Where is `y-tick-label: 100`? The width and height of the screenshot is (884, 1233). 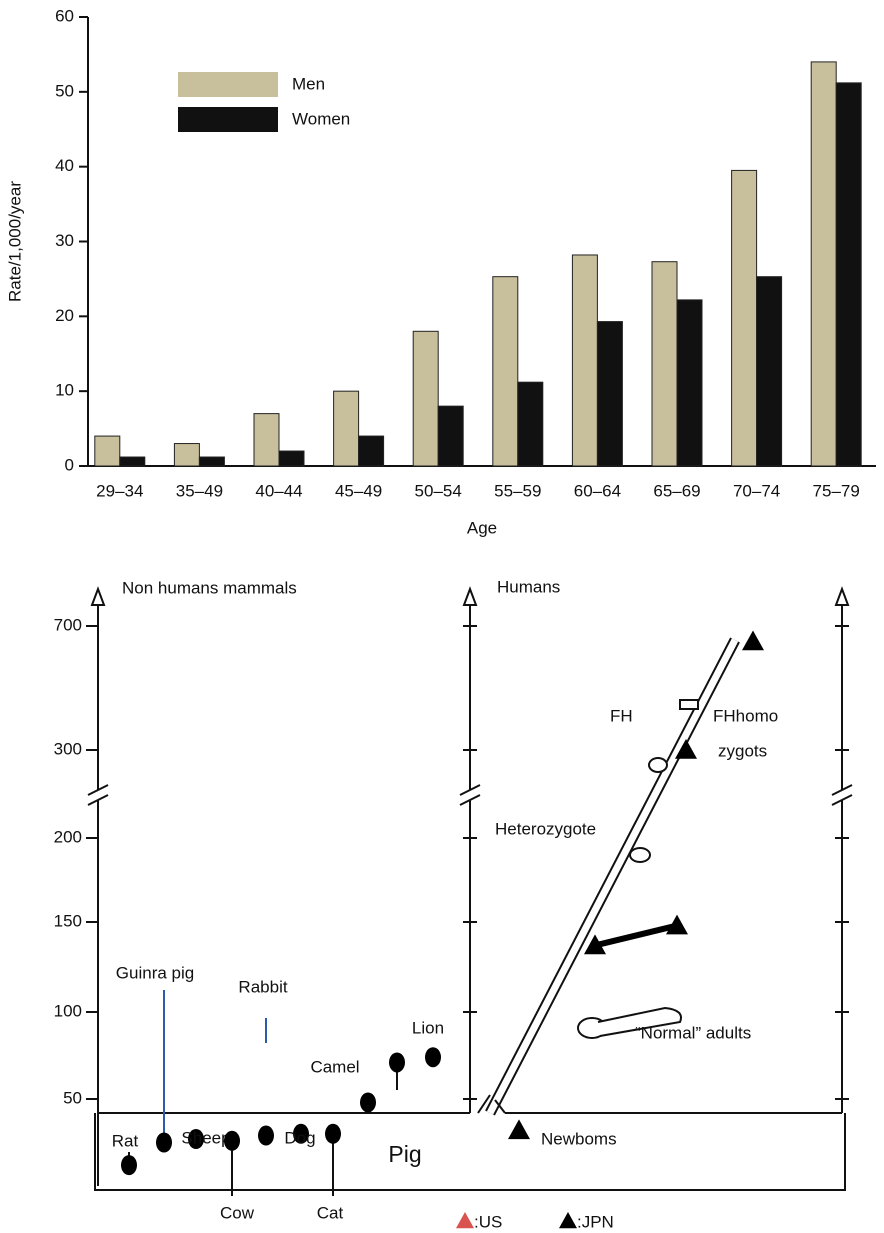
y-tick-label: 100 is located at coordinates (68, 1010).